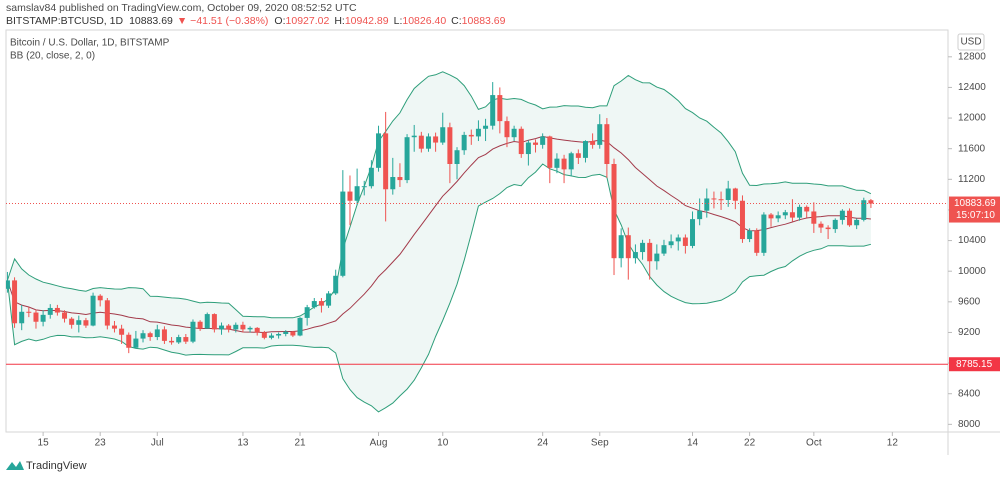  Describe the element at coordinates (157, 443) in the screenshot. I see `x-tick-label: Jul` at that location.